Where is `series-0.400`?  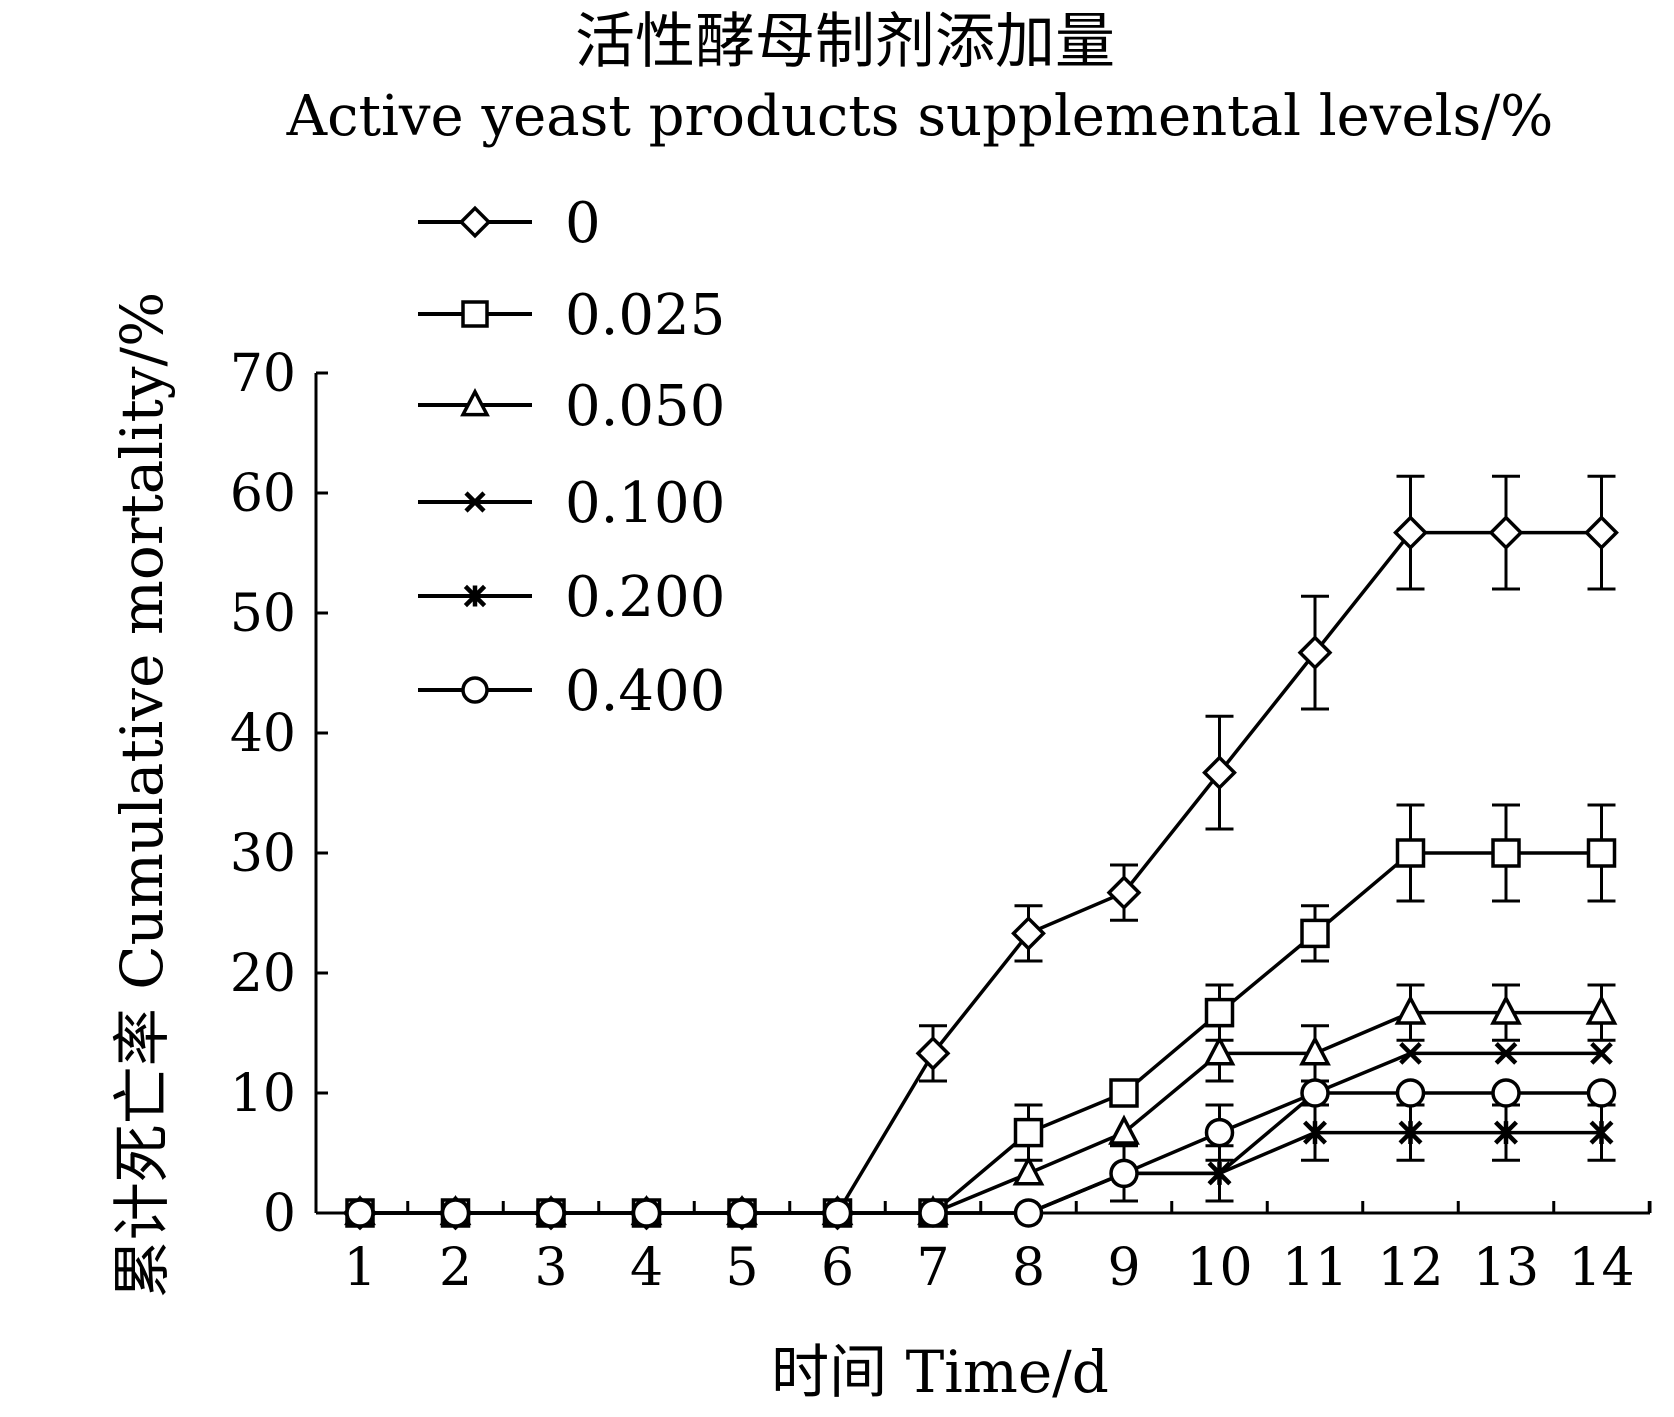 series-0.400 is located at coordinates (981, 1153).